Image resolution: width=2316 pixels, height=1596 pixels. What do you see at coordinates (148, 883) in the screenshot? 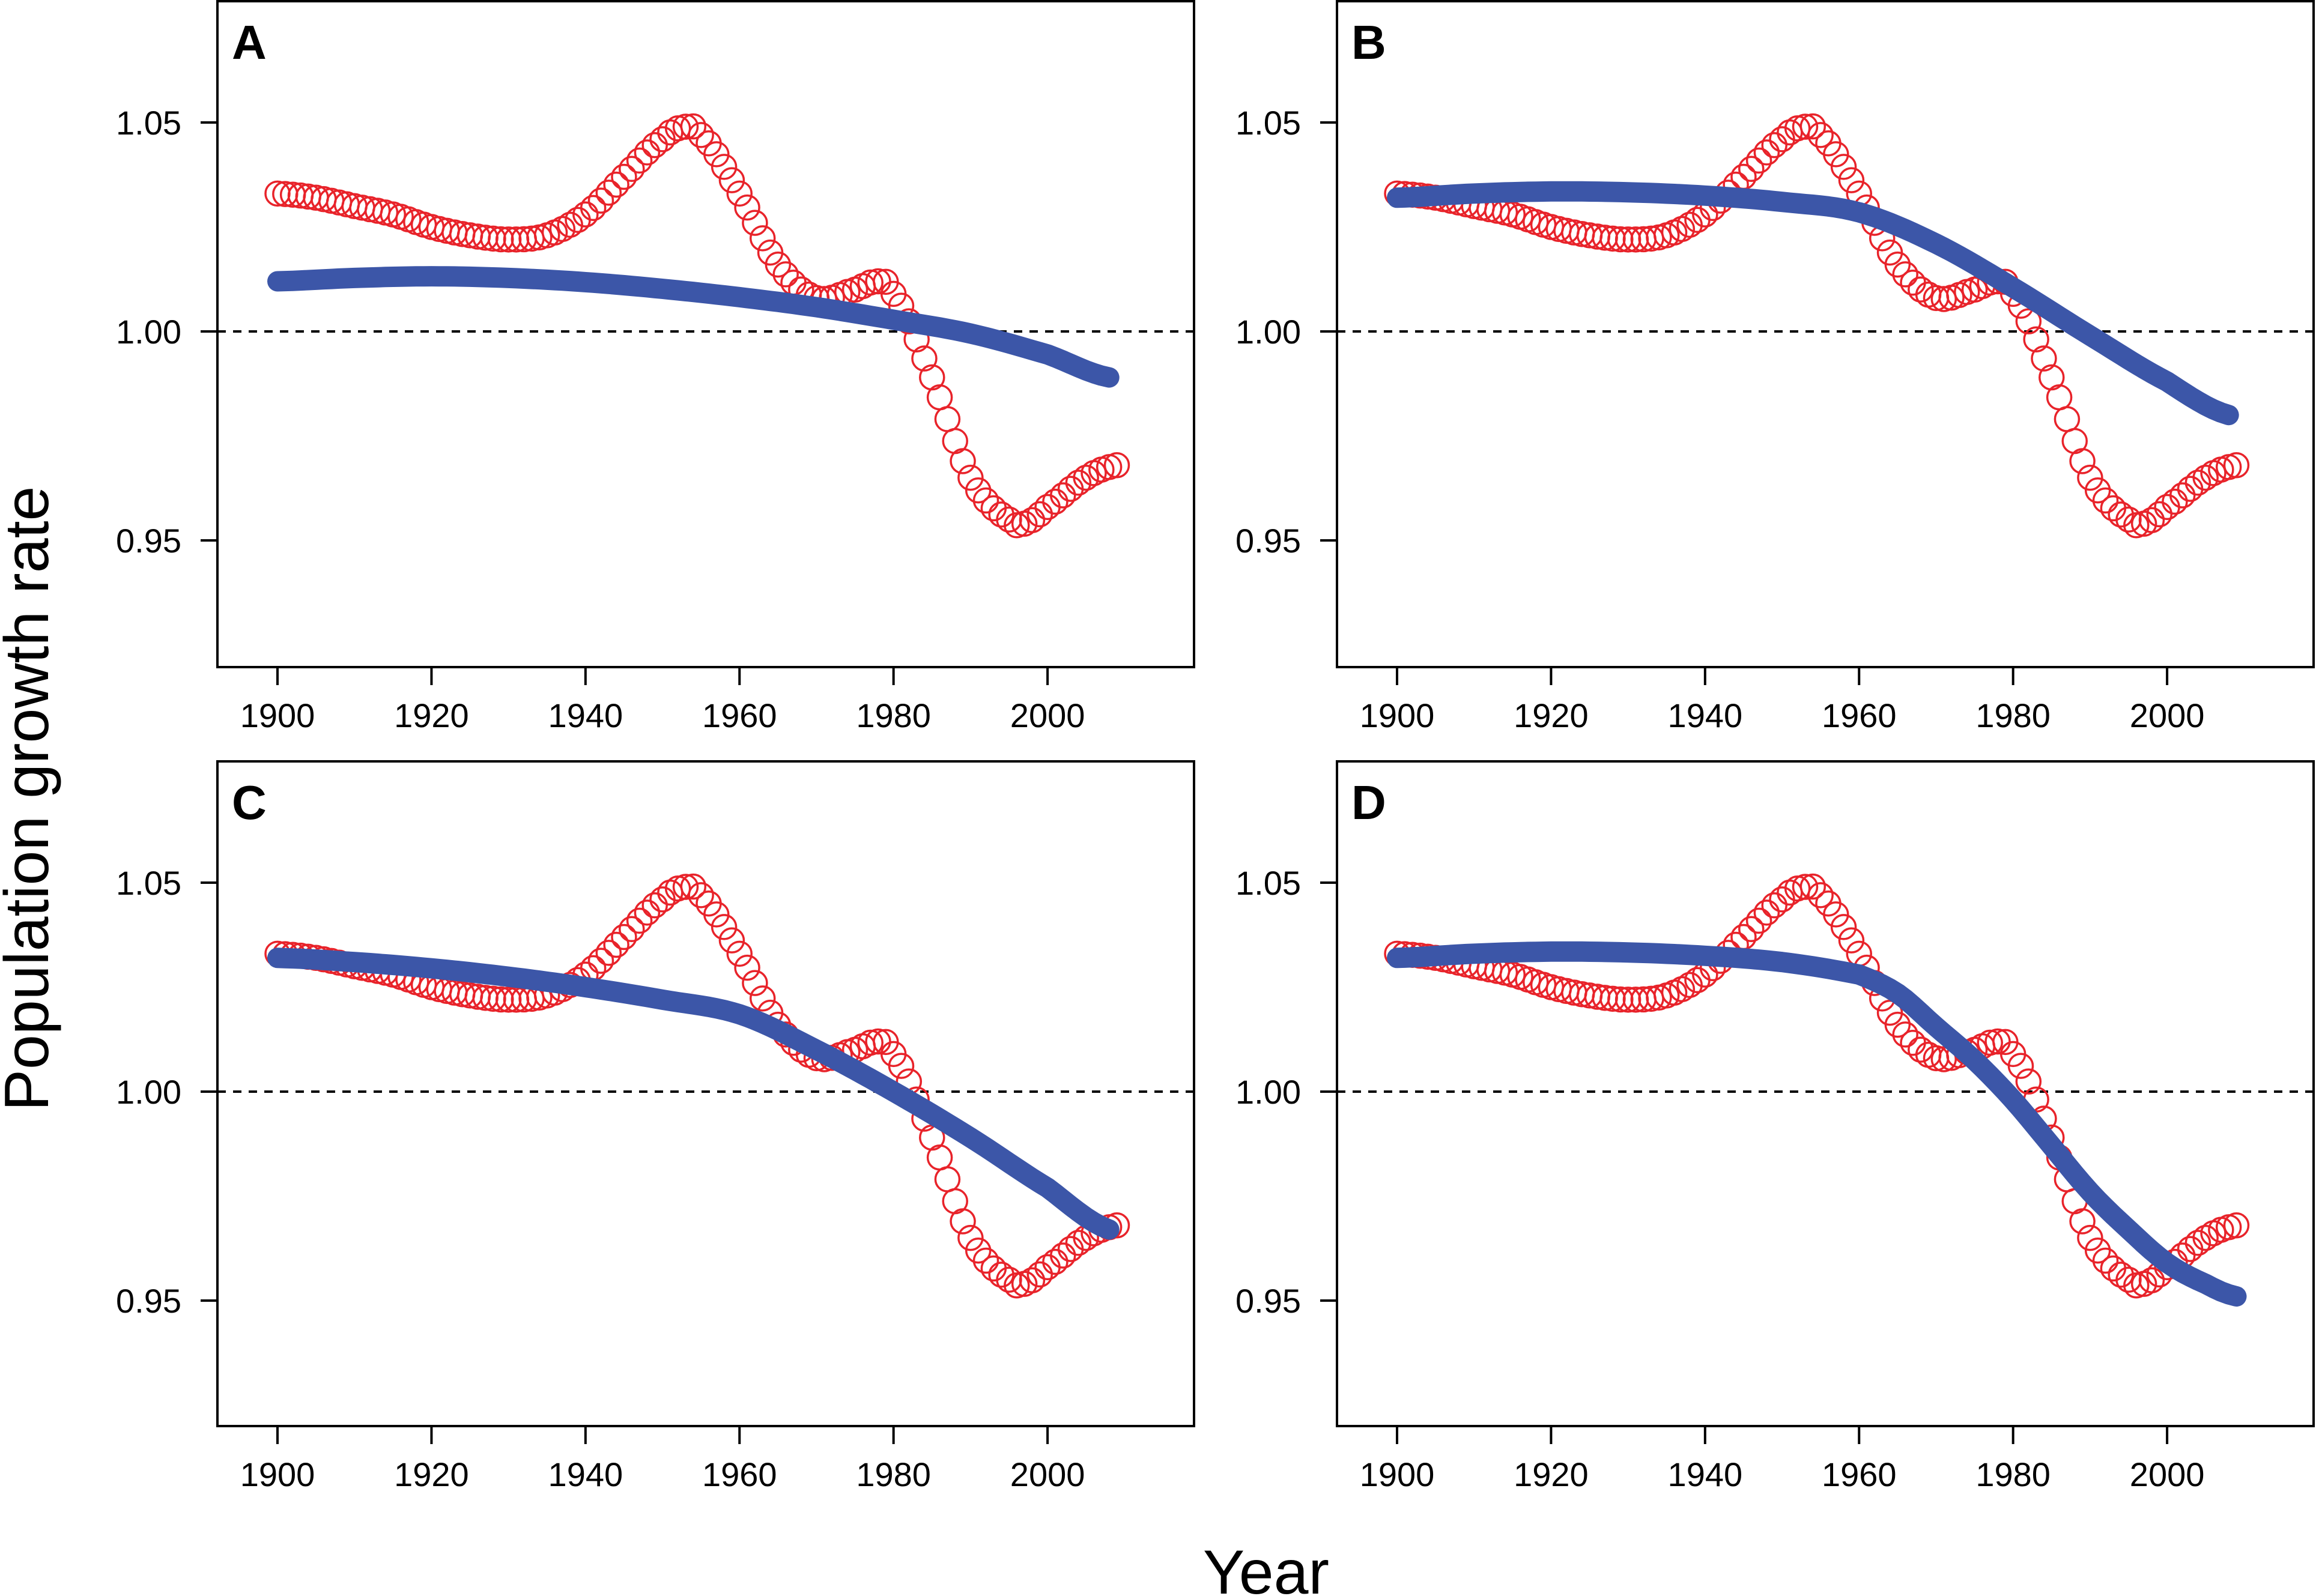
I see `y-tick-label: 1.05` at bounding box center [148, 883].